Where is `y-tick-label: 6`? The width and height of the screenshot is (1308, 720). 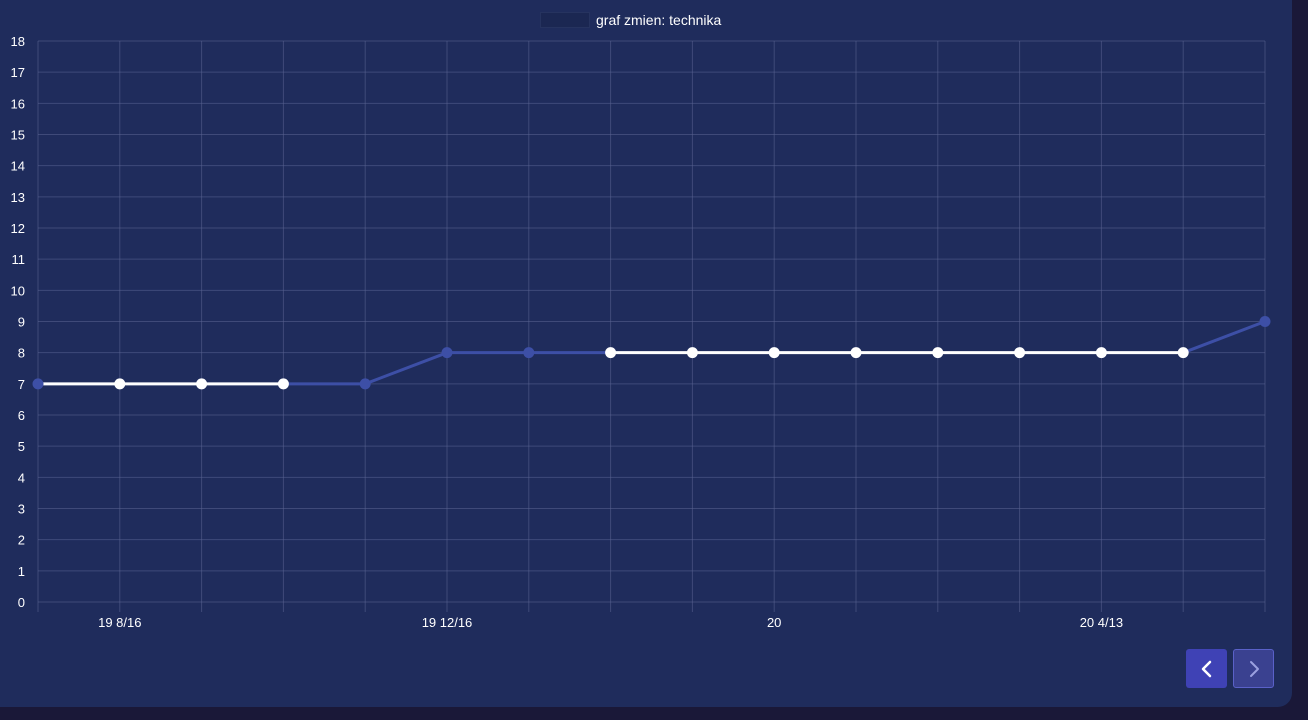
y-tick-label: 6 is located at coordinates (21, 415).